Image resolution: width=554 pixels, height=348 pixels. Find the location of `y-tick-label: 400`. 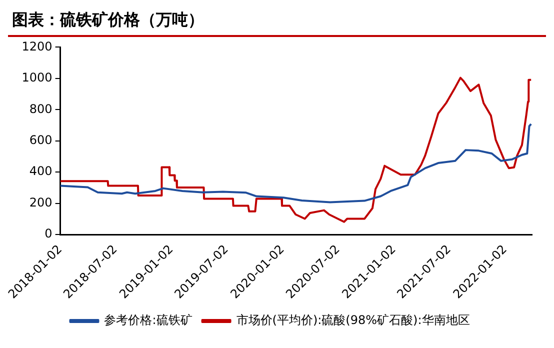

y-tick-label: 400 is located at coordinates (40, 171).